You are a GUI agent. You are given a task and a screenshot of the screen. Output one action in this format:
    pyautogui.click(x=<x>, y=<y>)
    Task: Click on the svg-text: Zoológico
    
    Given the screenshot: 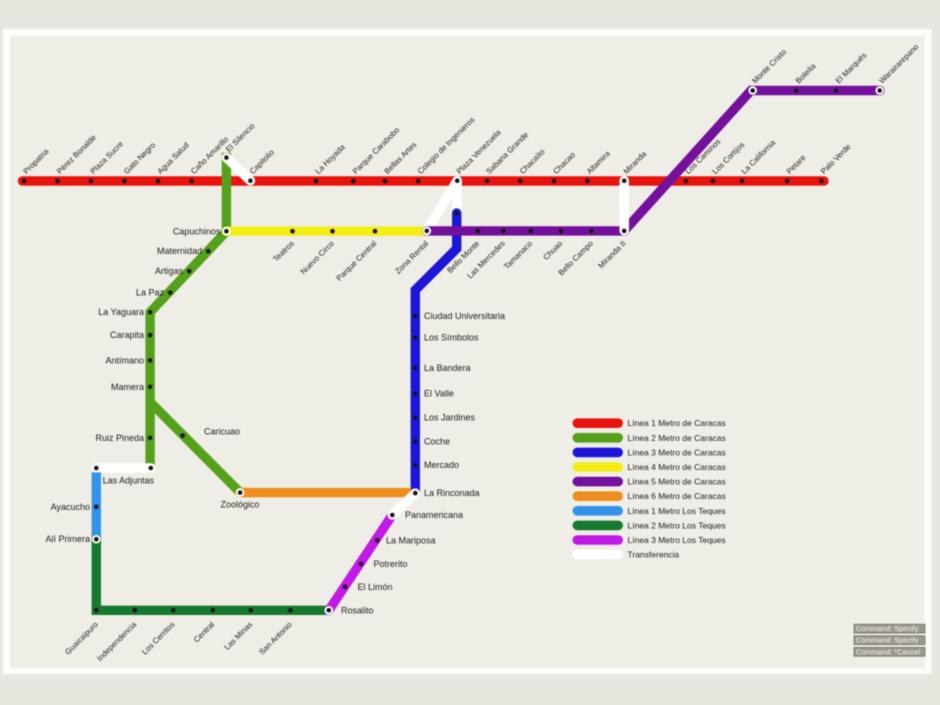 What is the action you would take?
    pyautogui.click(x=239, y=505)
    